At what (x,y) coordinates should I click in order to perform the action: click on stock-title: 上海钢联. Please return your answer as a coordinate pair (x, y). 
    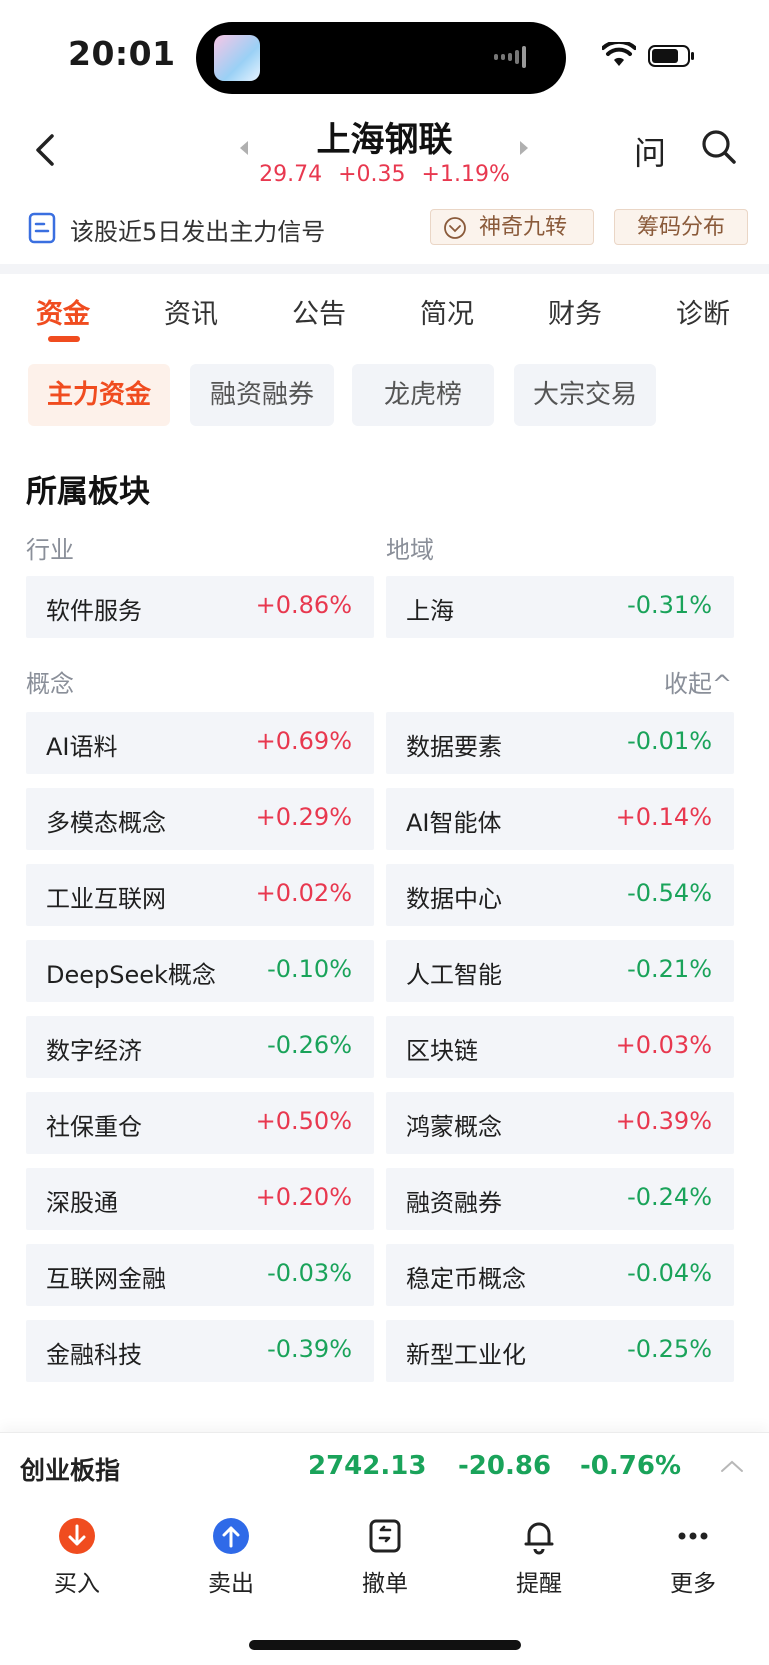
    Looking at the image, I should click on (384, 140).